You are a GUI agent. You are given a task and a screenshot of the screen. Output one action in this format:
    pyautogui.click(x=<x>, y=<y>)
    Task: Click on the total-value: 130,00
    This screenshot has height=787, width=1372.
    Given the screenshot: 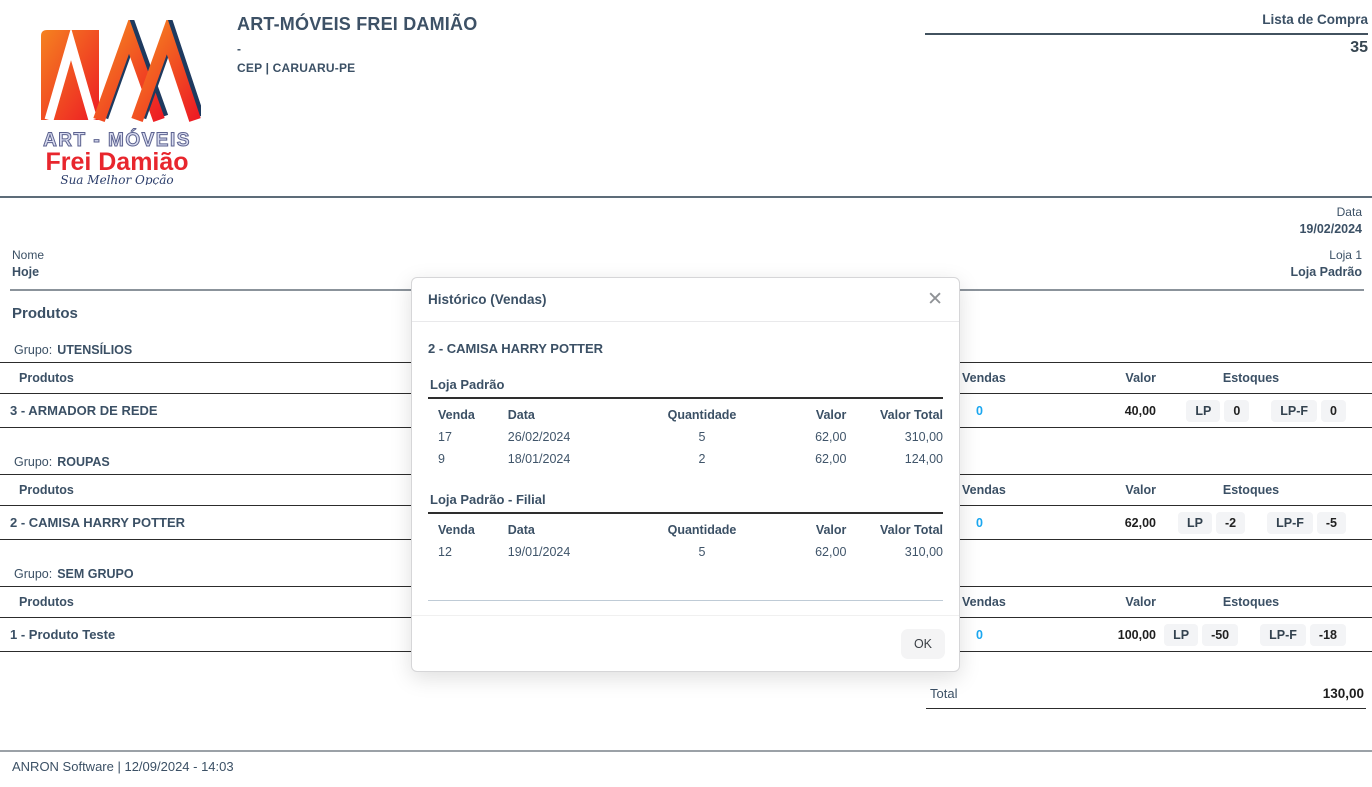 What is the action you would take?
    pyautogui.click(x=1343, y=693)
    